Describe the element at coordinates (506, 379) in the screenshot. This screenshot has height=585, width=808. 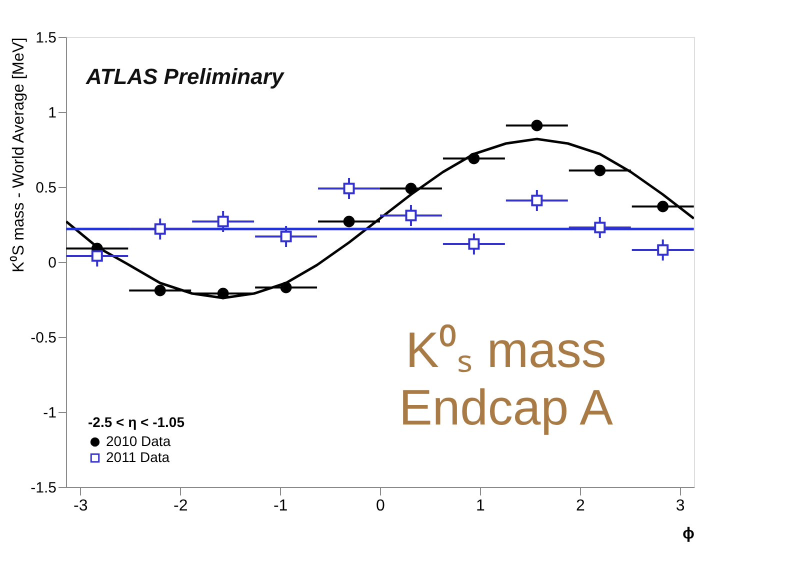
I see `annotation: K⁰ₛ mass Endcap A` at that location.